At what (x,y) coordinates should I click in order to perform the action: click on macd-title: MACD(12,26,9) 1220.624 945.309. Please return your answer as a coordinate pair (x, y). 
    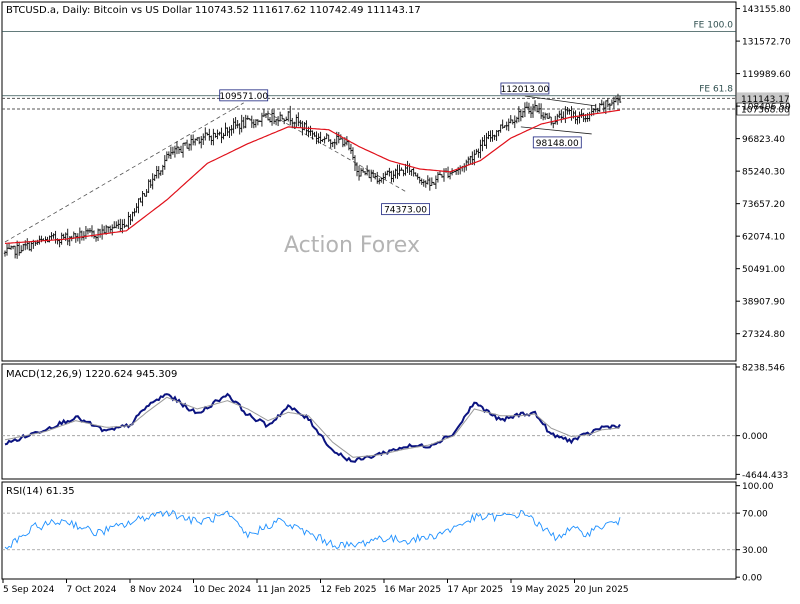
    Looking at the image, I should click on (91, 374).